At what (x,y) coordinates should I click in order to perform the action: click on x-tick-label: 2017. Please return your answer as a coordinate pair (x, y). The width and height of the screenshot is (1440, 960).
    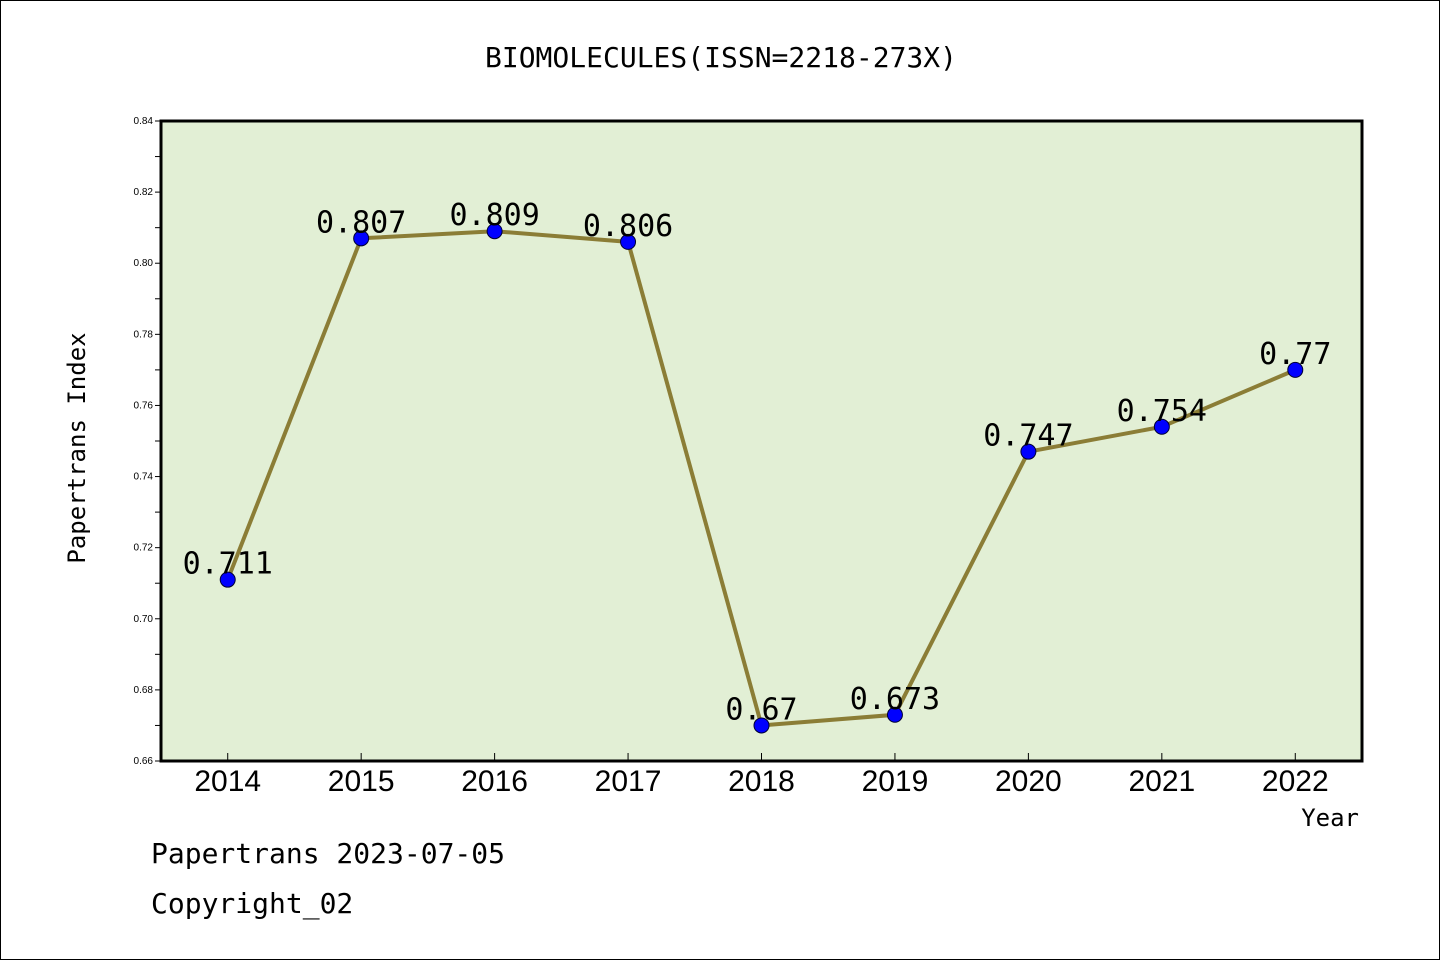
    Looking at the image, I should click on (628, 781).